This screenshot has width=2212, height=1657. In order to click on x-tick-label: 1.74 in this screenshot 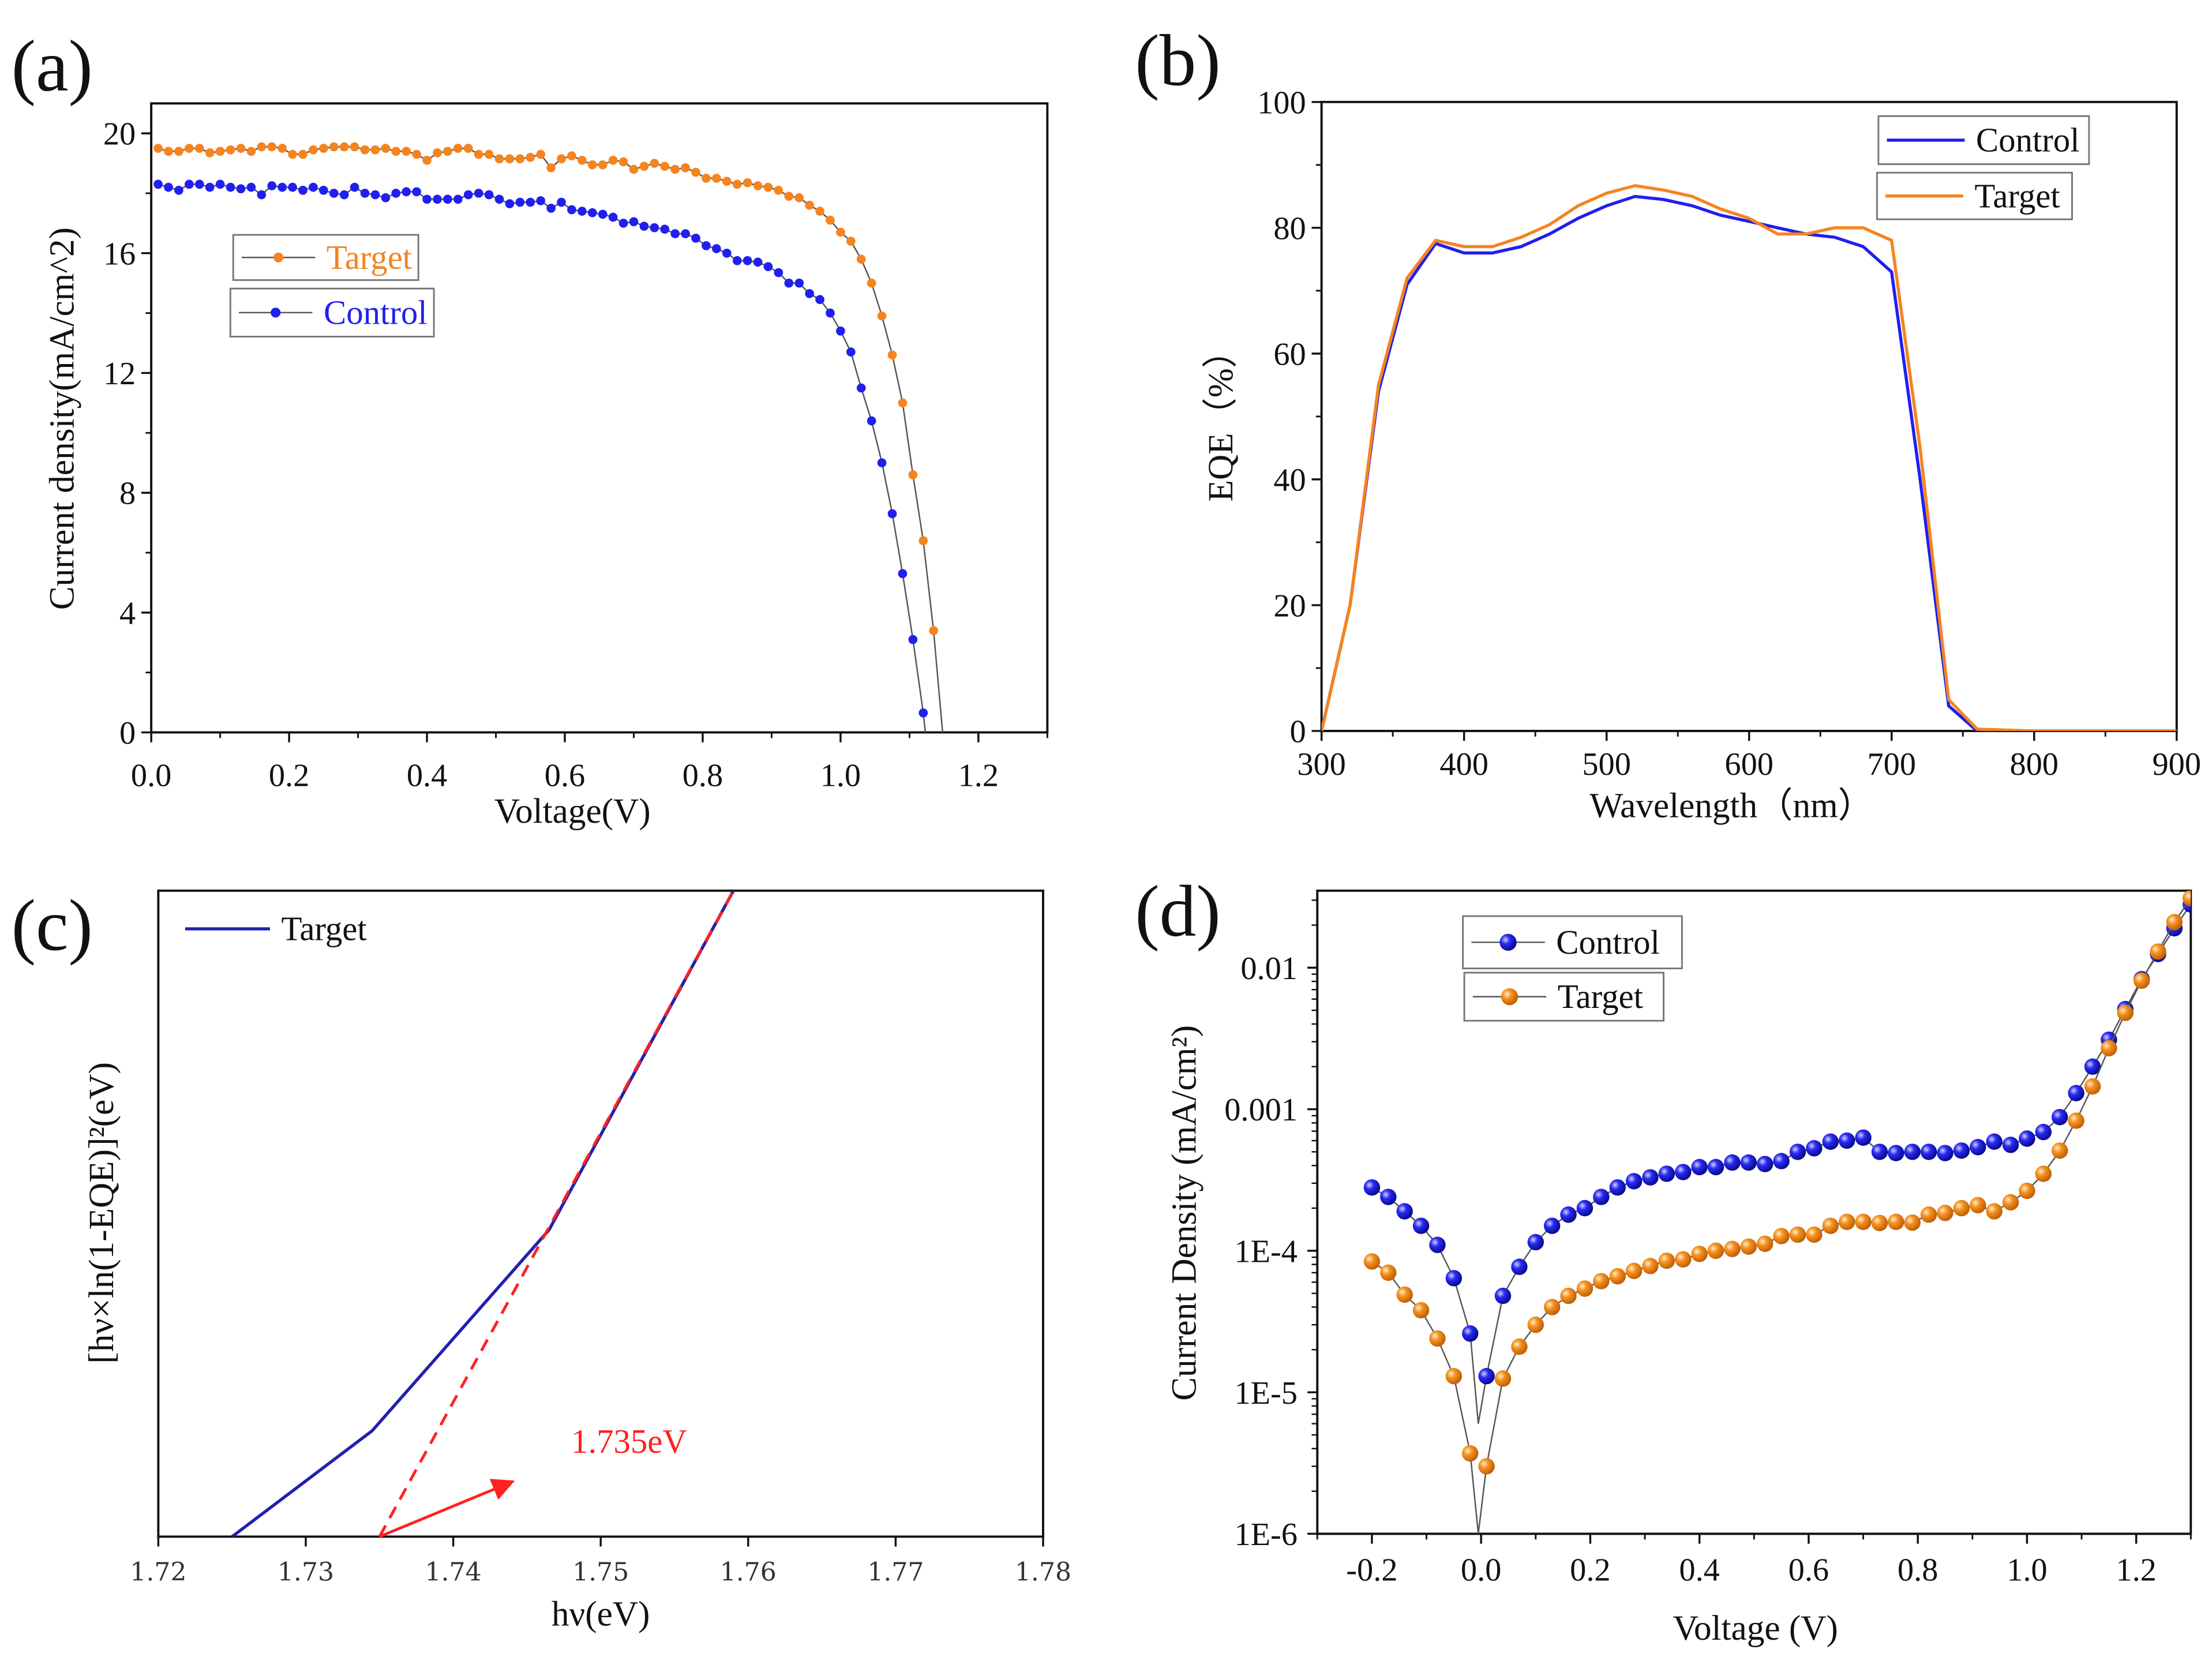, I will do `click(453, 1572)`.